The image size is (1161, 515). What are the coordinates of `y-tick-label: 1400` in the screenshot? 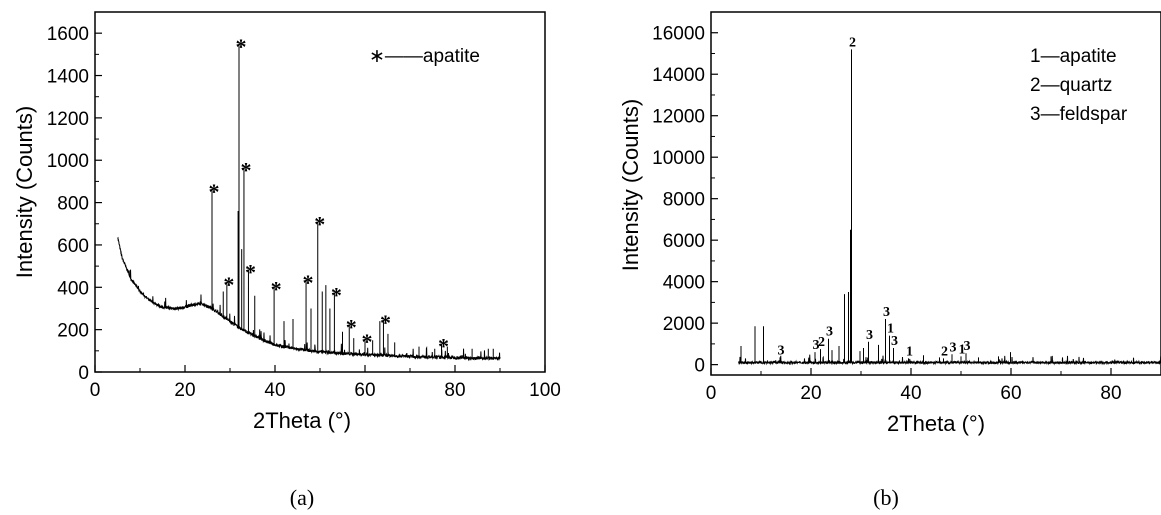 It's located at (68, 77).